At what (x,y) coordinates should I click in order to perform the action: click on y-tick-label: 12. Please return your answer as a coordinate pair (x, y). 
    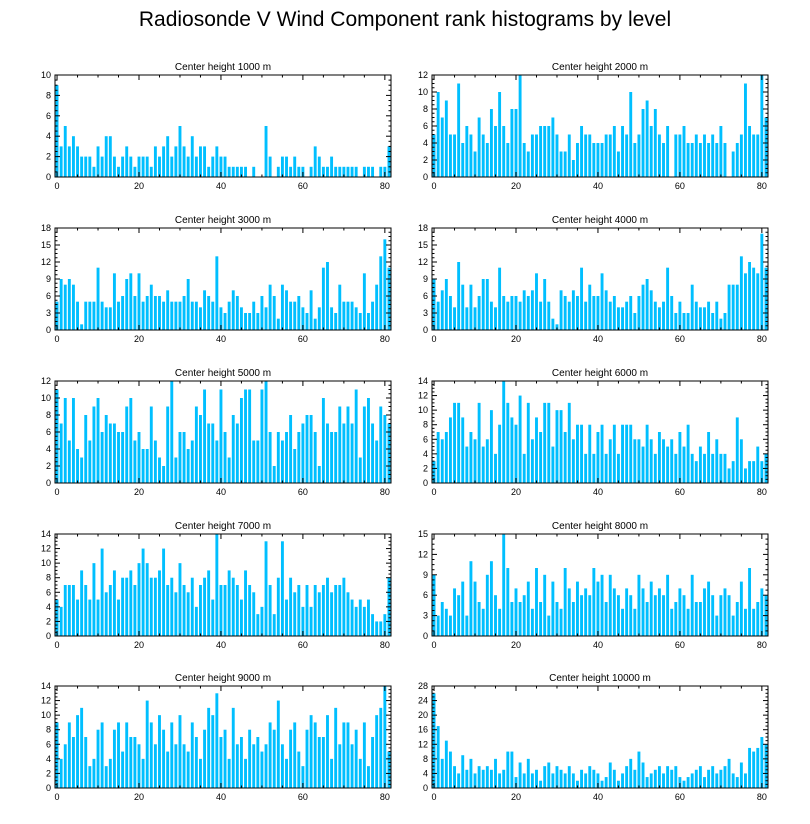
    Looking at the image, I should click on (46, 701).